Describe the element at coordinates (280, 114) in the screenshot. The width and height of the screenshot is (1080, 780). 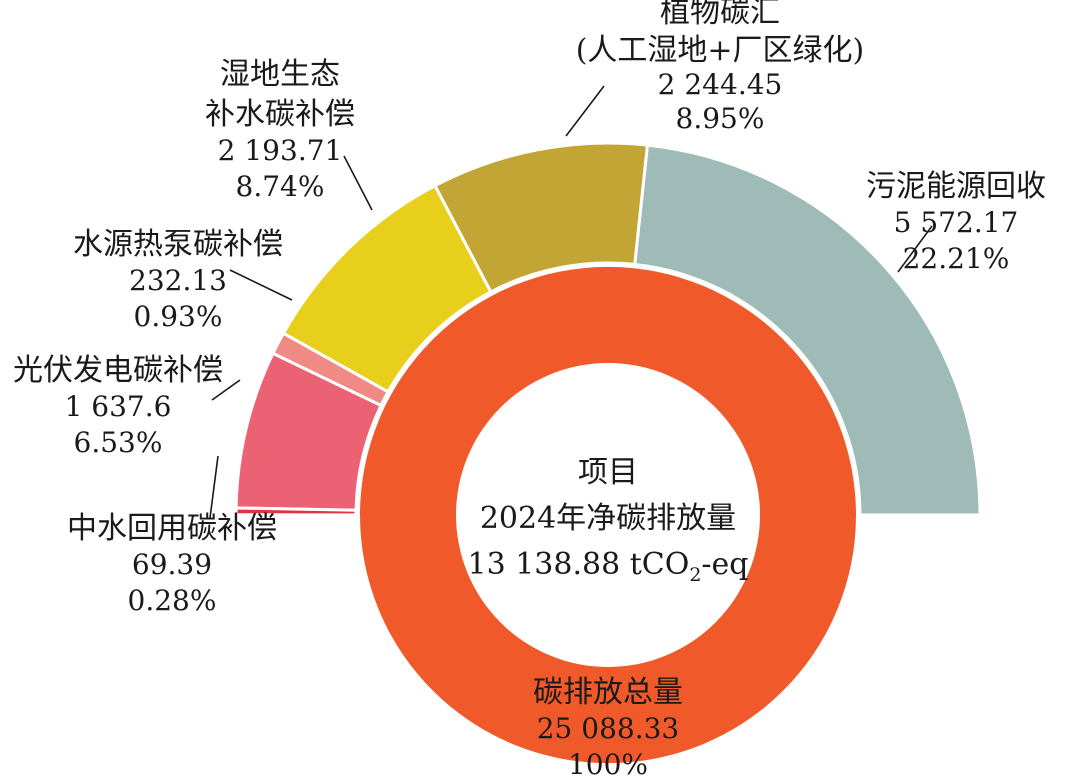
I see `segment-name-2-1: 补水碳补偿` at that location.